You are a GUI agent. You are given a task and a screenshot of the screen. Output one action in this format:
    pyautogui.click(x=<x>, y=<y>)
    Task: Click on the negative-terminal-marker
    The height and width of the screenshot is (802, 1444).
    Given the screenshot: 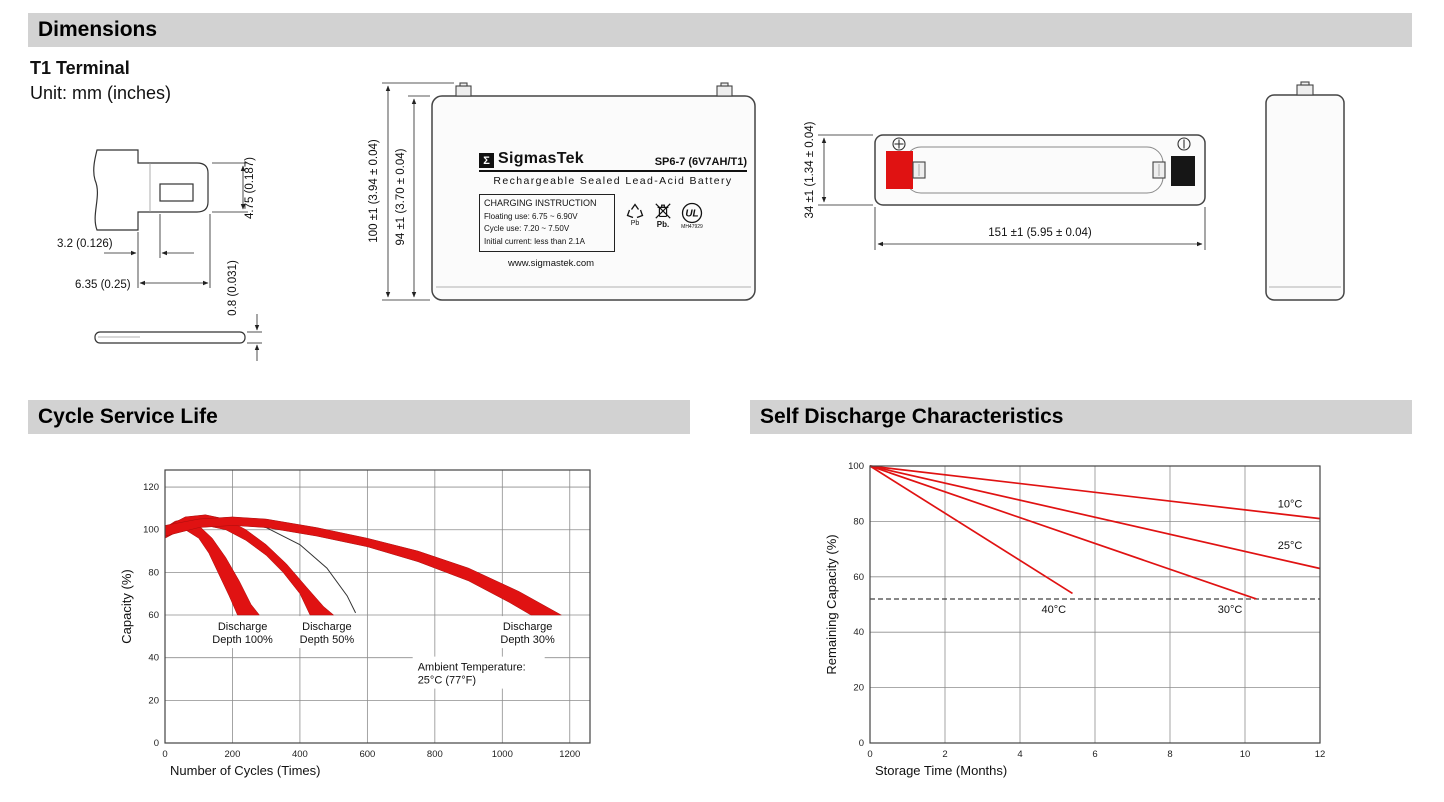 What is the action you would take?
    pyautogui.click(x=1183, y=171)
    